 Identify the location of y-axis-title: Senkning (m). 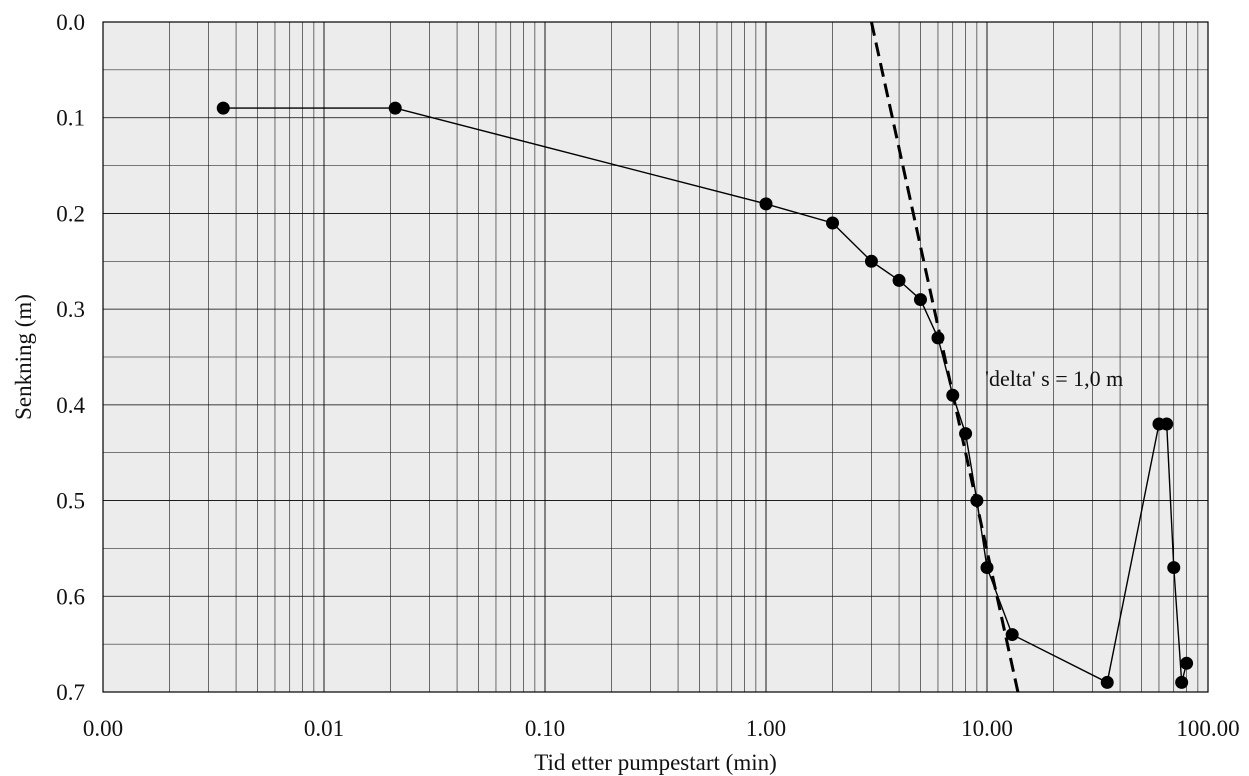
(23, 357).